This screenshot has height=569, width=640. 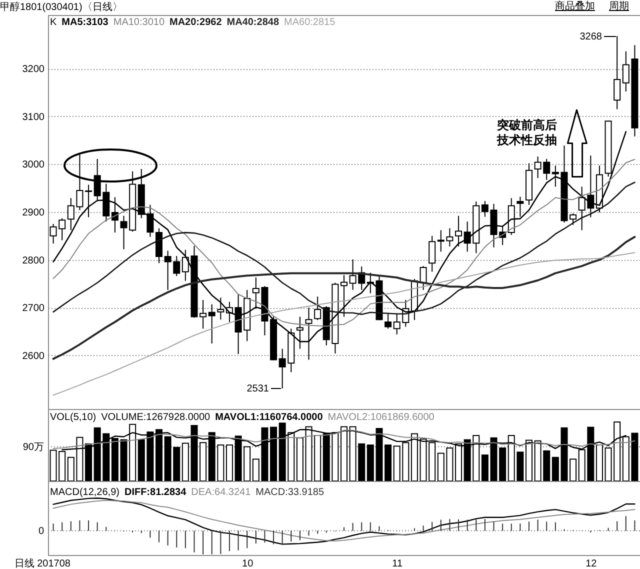 I want to click on text: MA40:2848, so click(x=253, y=22).